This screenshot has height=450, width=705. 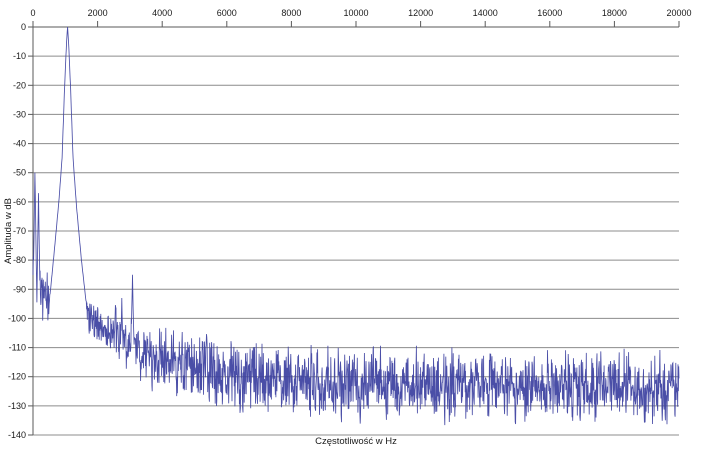 I want to click on svg-text: -40, so click(x=19, y=144).